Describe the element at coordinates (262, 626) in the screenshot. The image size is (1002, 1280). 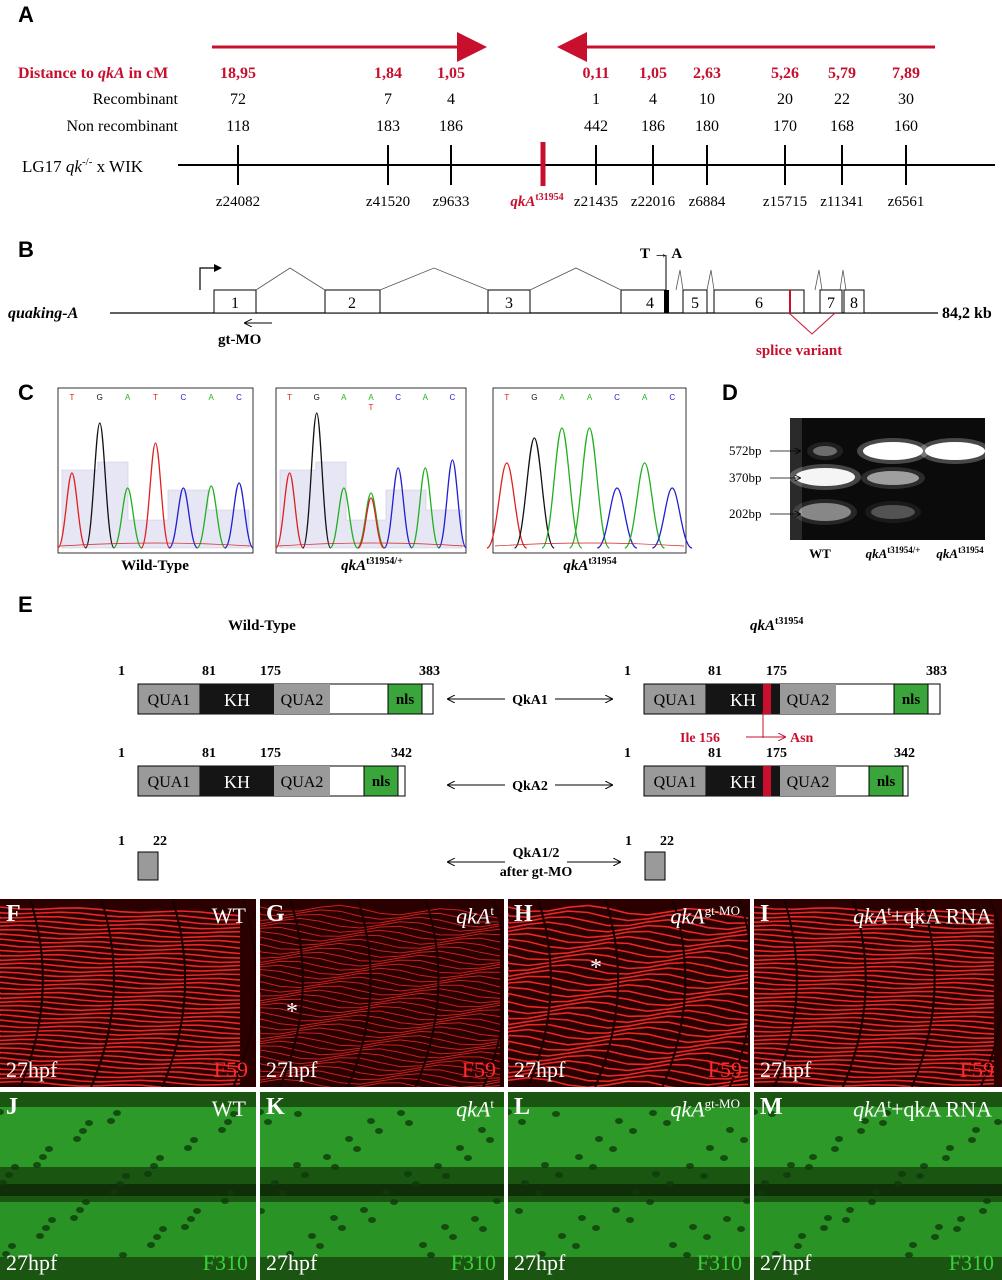
I see `e-wt-title: Wild-Type` at that location.